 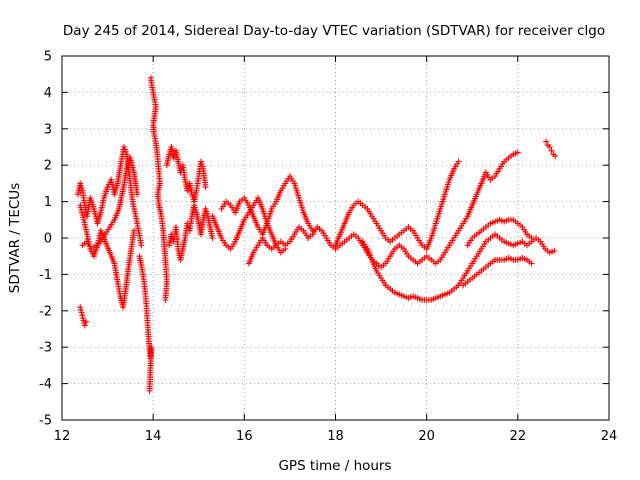 What do you see at coordinates (45, 348) in the screenshot?
I see `y-tick-label: -3` at bounding box center [45, 348].